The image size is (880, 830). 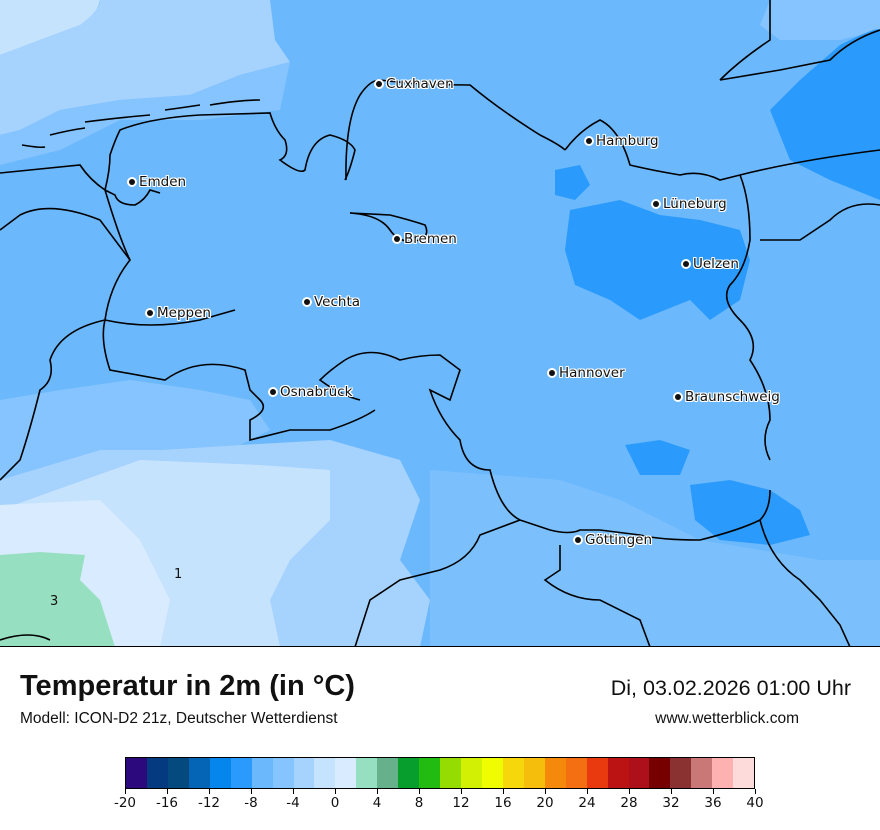 I want to click on city-hannover: Hannover, so click(x=587, y=373).